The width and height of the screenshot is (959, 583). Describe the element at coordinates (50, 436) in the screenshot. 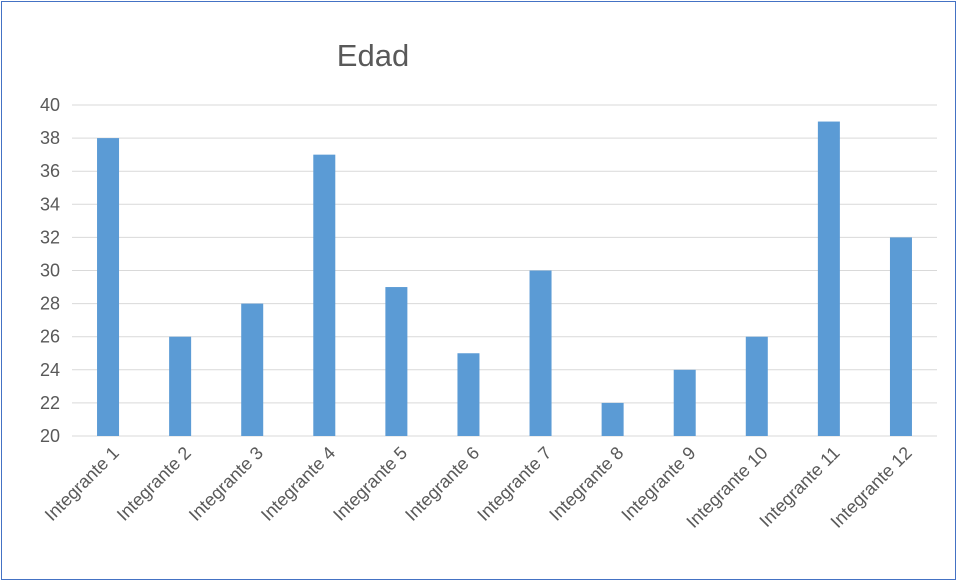

I see `y-tick-label: 20` at that location.